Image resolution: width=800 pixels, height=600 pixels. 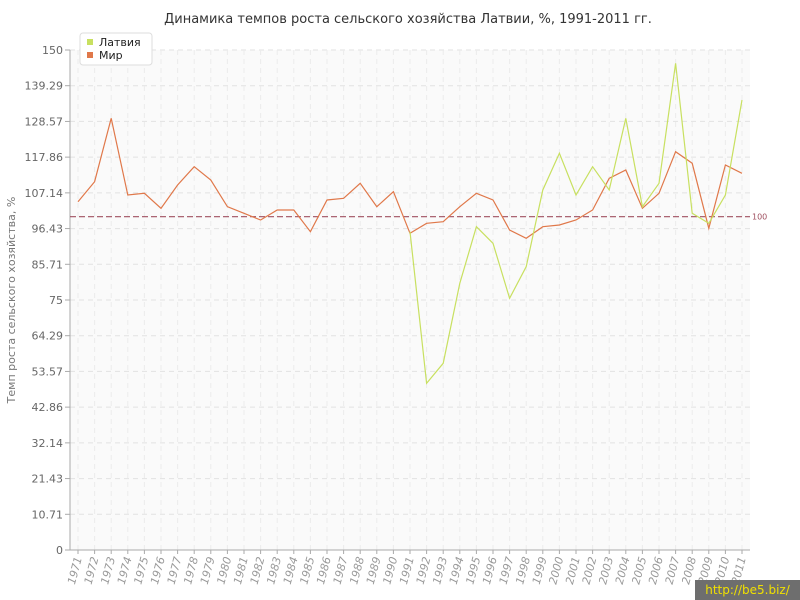 I want to click on y-tick-label: 42.86, so click(x=48, y=407).